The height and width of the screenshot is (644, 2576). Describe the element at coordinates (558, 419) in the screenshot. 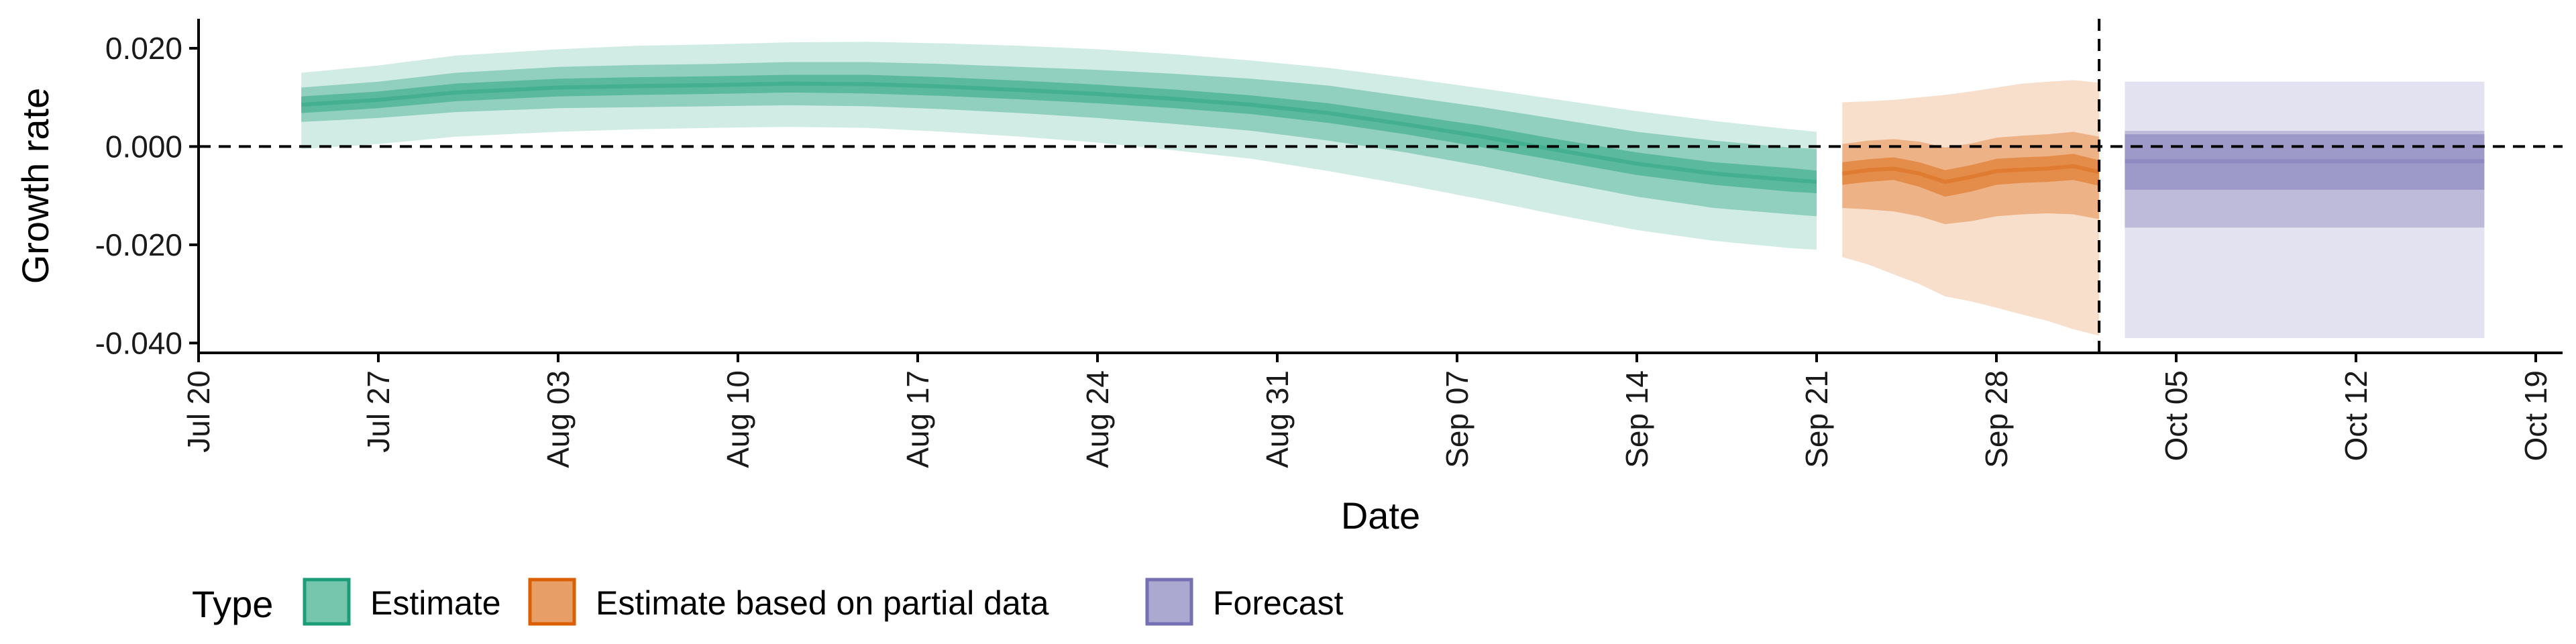

I see `x-tick-label: Aug 03` at that location.